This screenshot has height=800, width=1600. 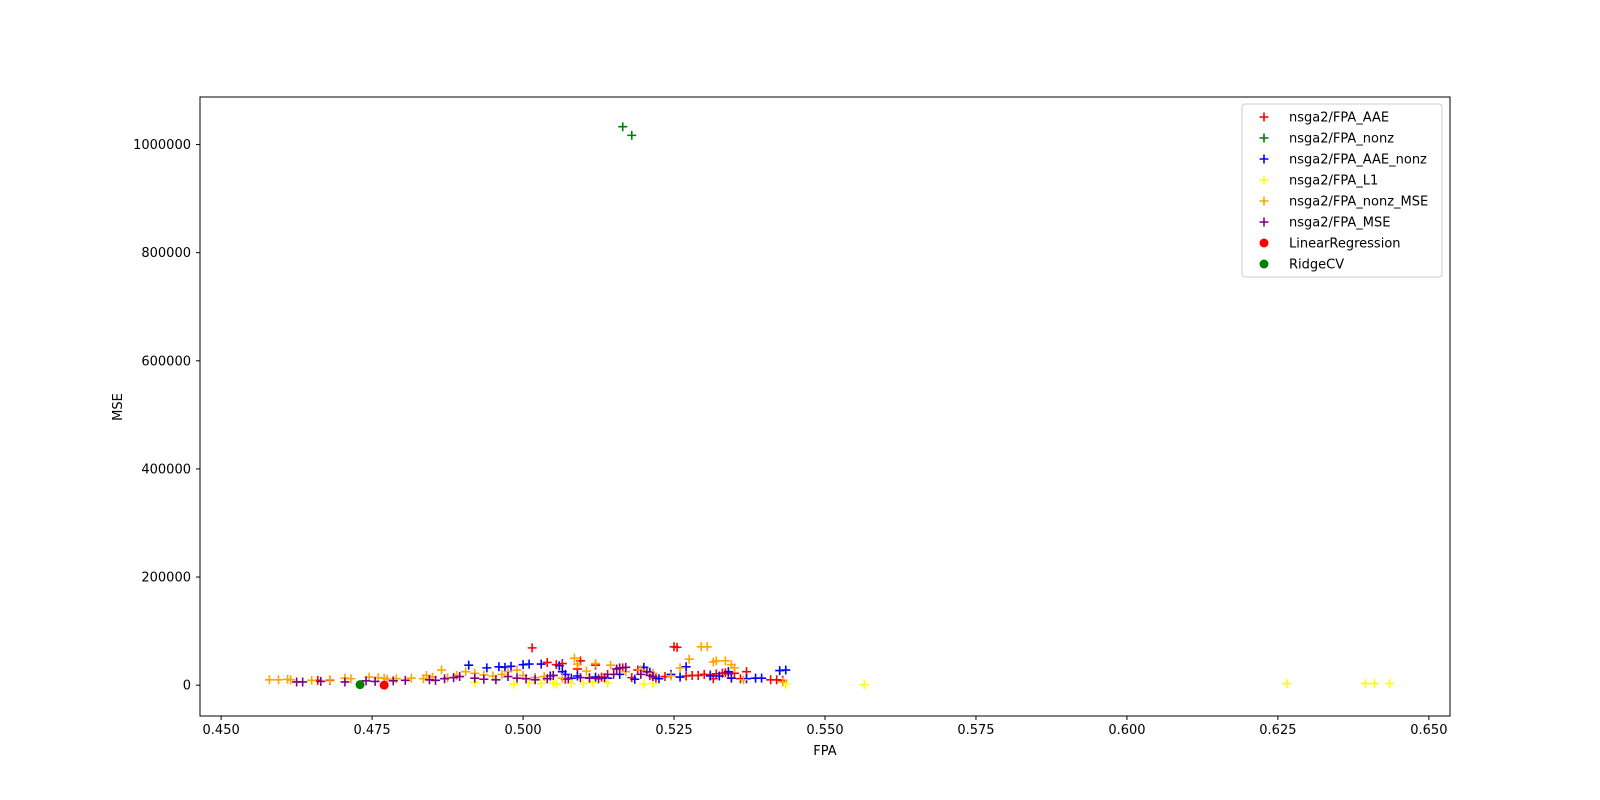 I want to click on y-tick-label: 600000, so click(x=166, y=361).